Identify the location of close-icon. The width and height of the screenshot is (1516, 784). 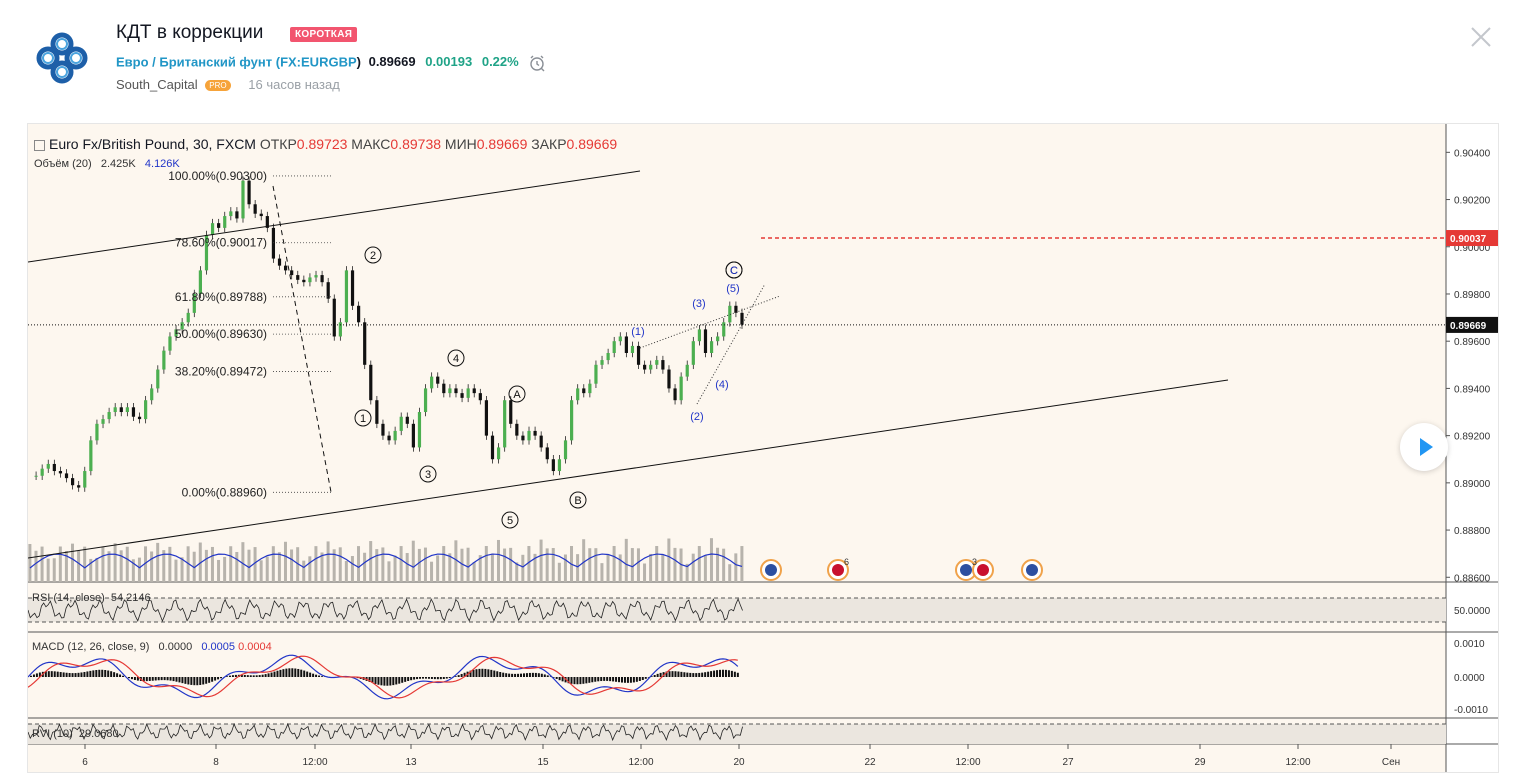
(1481, 37).